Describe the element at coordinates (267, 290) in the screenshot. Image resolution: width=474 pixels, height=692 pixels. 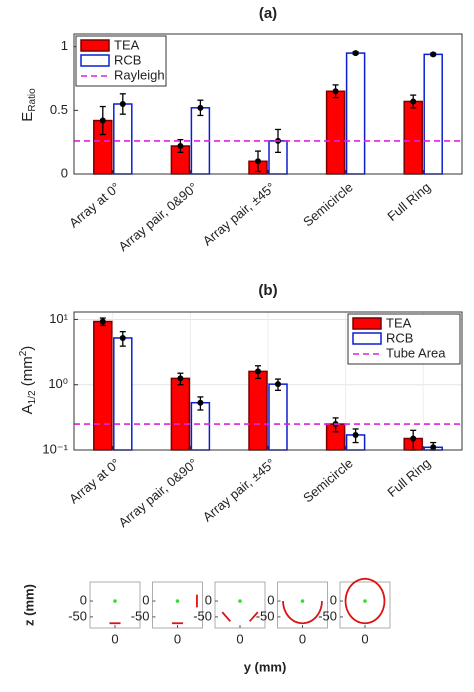
I see `chart-title: (b)` at that location.